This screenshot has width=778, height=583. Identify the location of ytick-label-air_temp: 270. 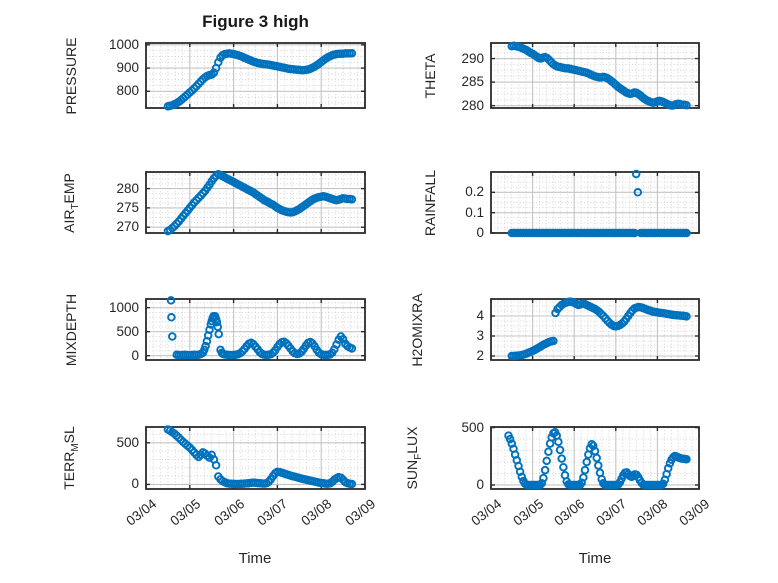
(127, 227).